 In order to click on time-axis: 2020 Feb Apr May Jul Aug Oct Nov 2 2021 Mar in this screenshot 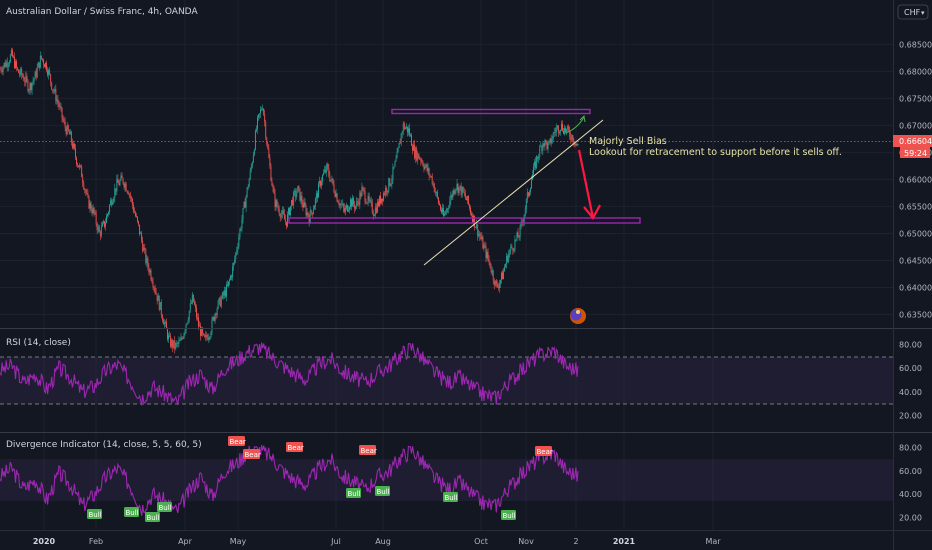, I will do `click(377, 541)`.